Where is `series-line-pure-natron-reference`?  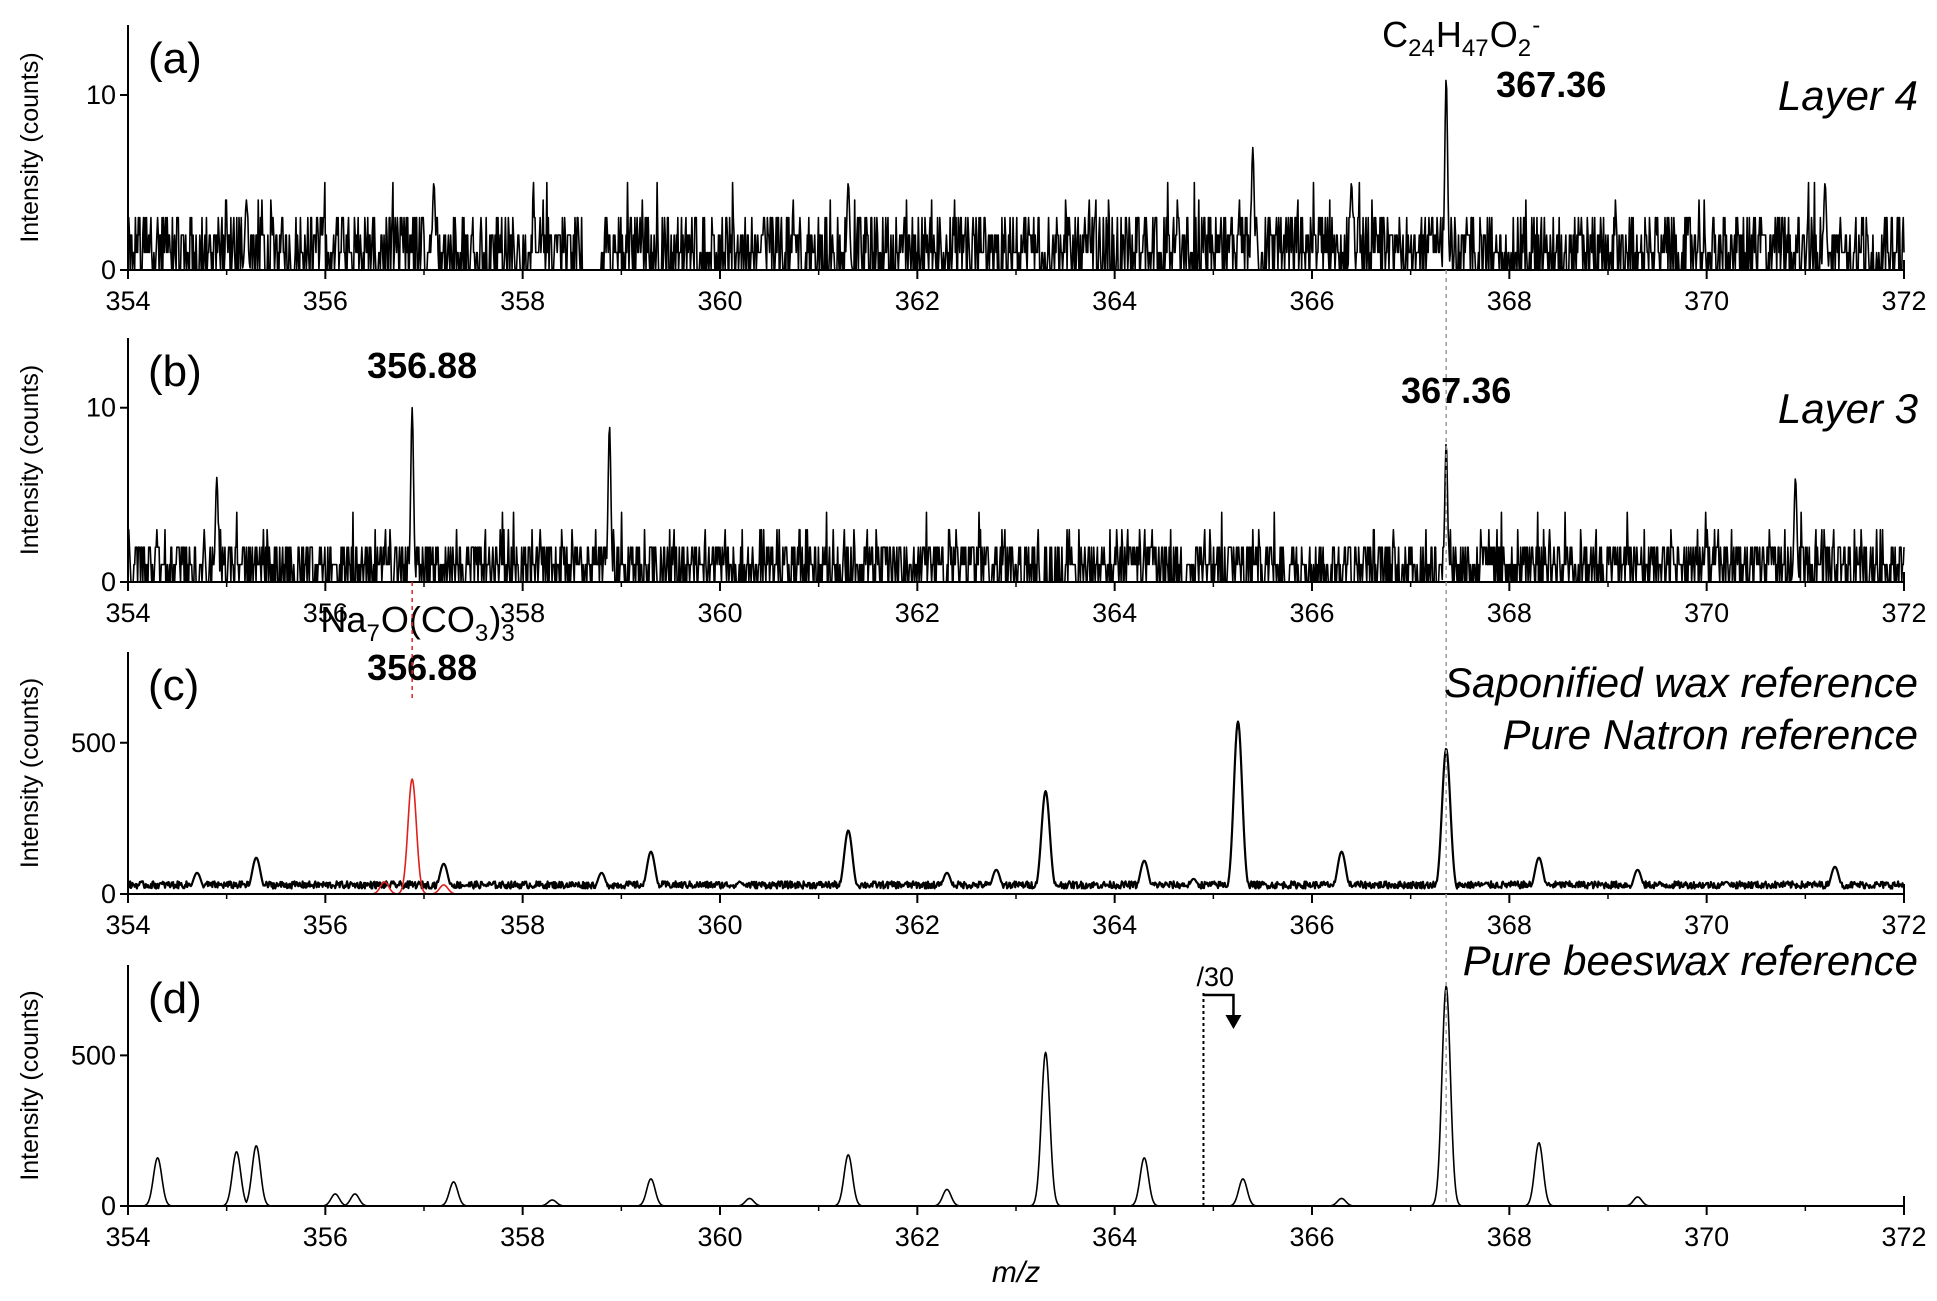
series-line-pure-natron-reference is located at coordinates (1016, 836).